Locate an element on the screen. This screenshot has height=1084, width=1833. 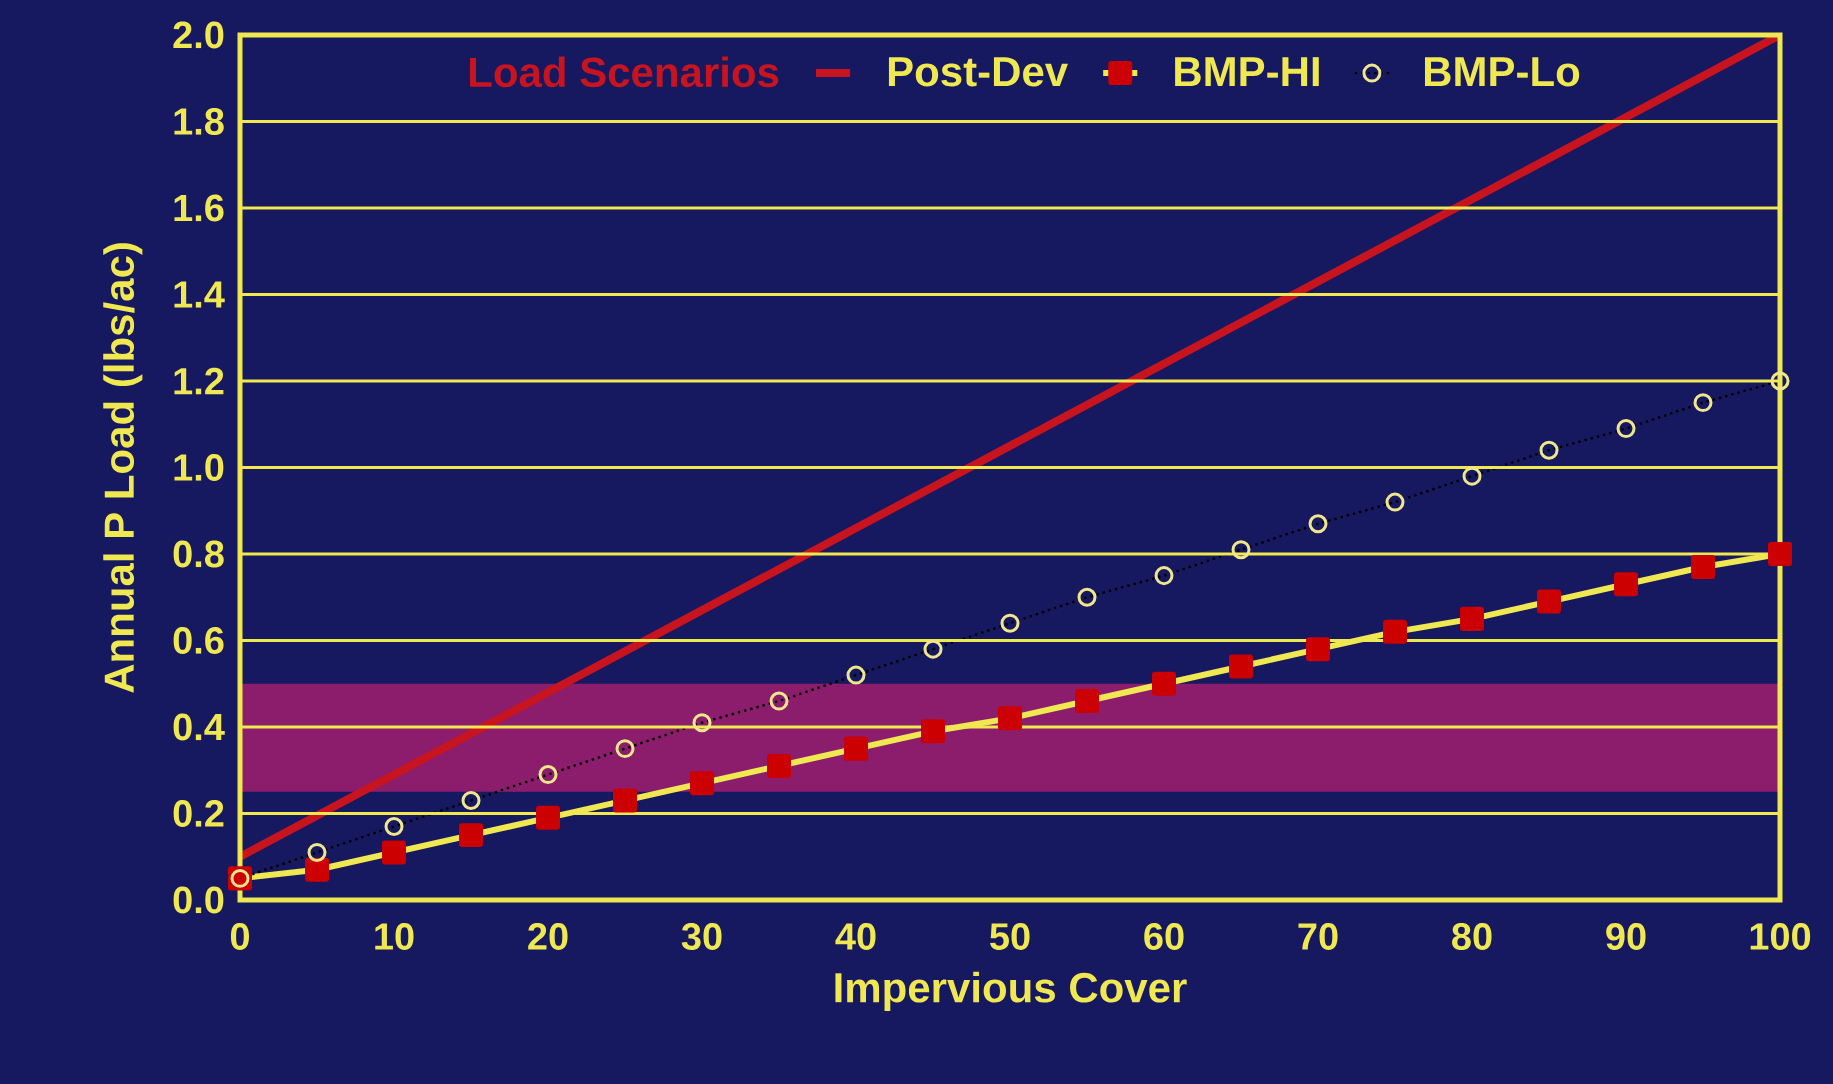
y-tick-label: 1.0 is located at coordinates (199, 467).